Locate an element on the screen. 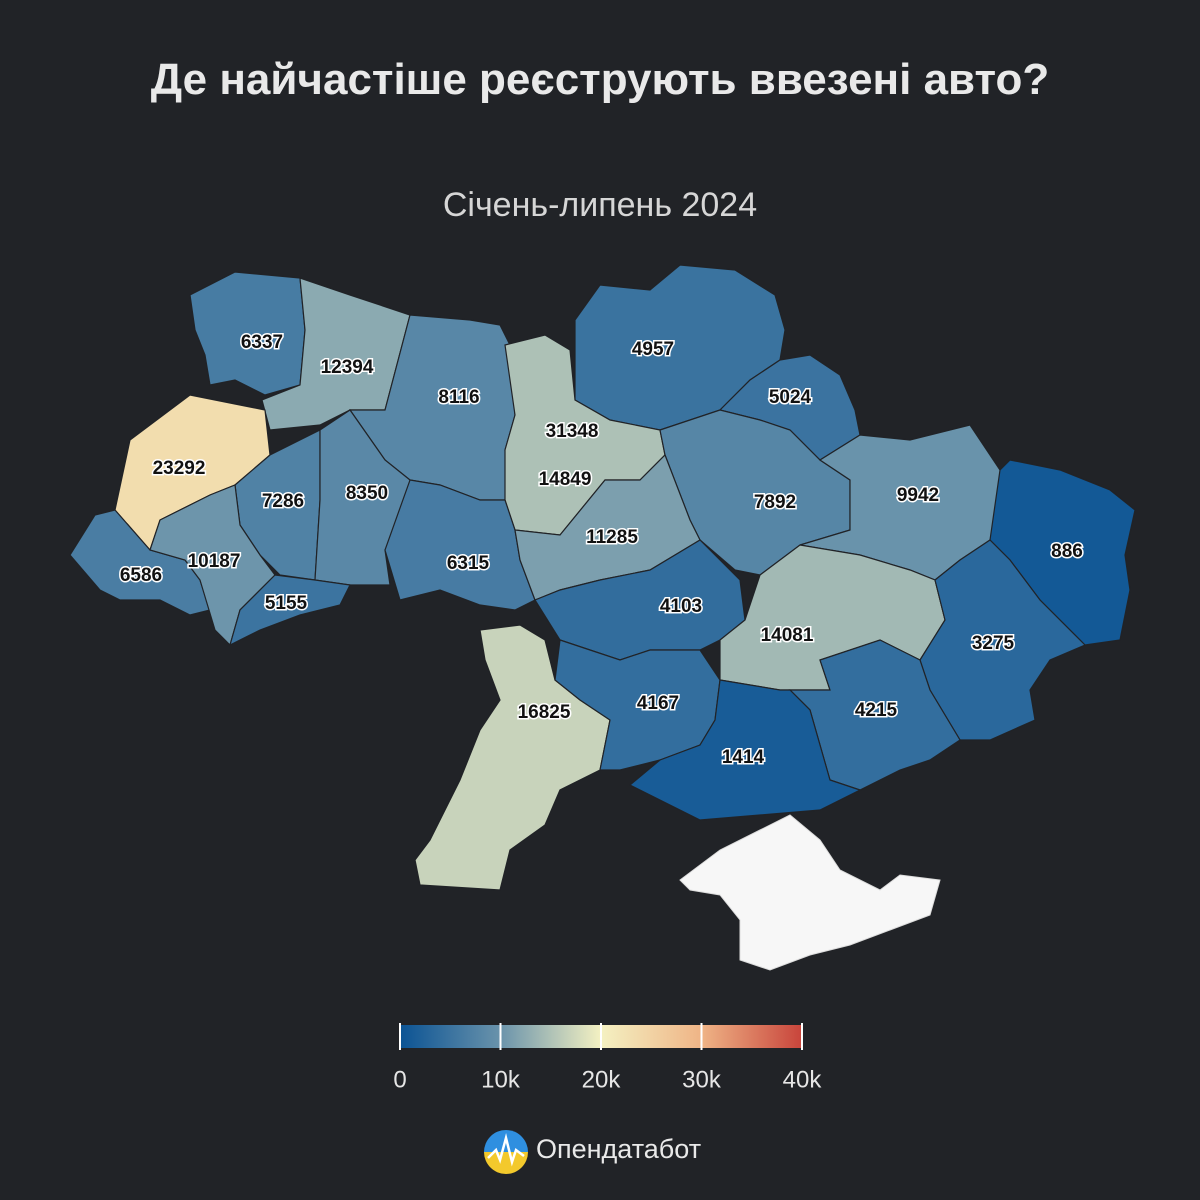 The width and height of the screenshot is (1200, 1200). region-value: 6315 is located at coordinates (468, 563).